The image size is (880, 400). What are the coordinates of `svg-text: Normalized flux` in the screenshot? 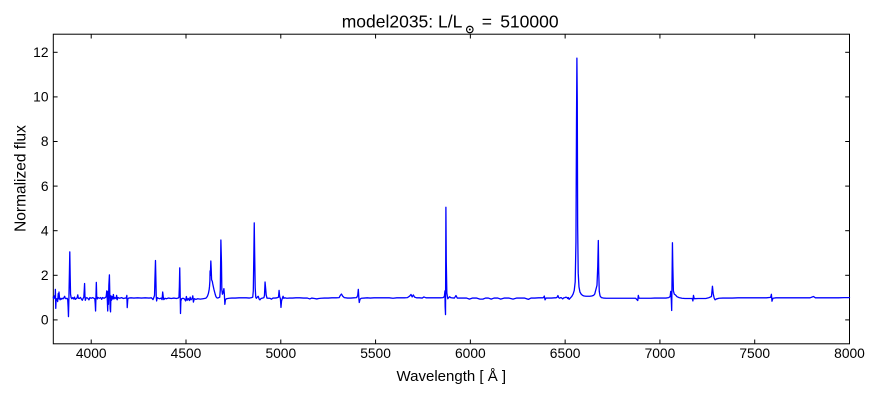 It's located at (21, 178).